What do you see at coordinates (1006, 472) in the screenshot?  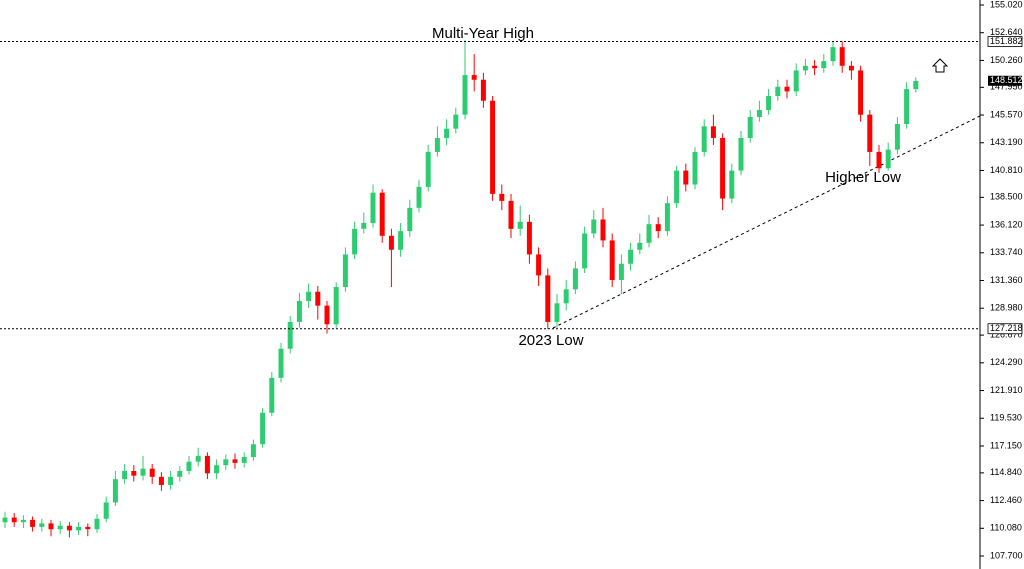 I see `y-tick-label: 114.840` at bounding box center [1006, 472].